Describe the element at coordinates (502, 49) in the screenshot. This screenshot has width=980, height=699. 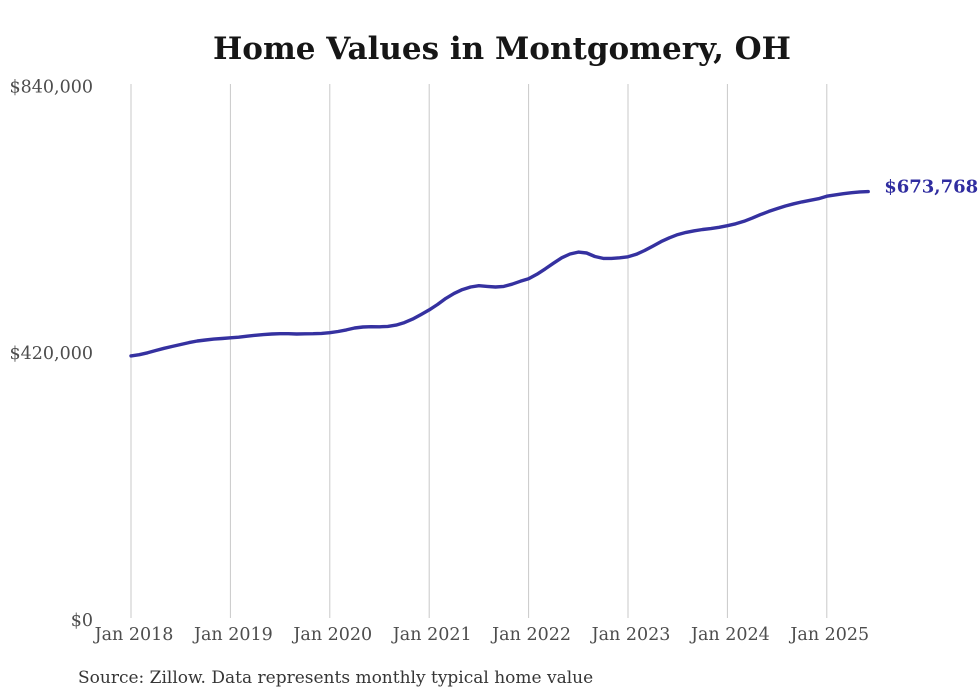
I see `chart-title: Home Values in Montgomery, OH` at that location.